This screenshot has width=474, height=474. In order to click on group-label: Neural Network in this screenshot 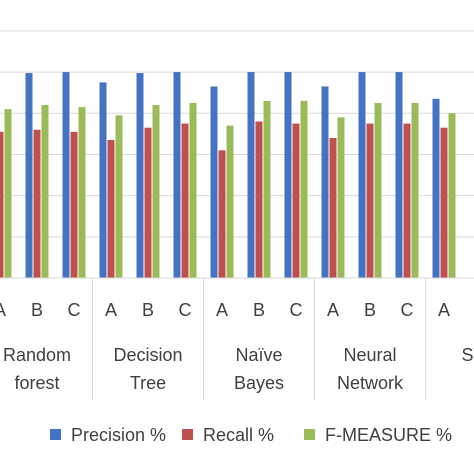, I will do `click(370, 369)`.